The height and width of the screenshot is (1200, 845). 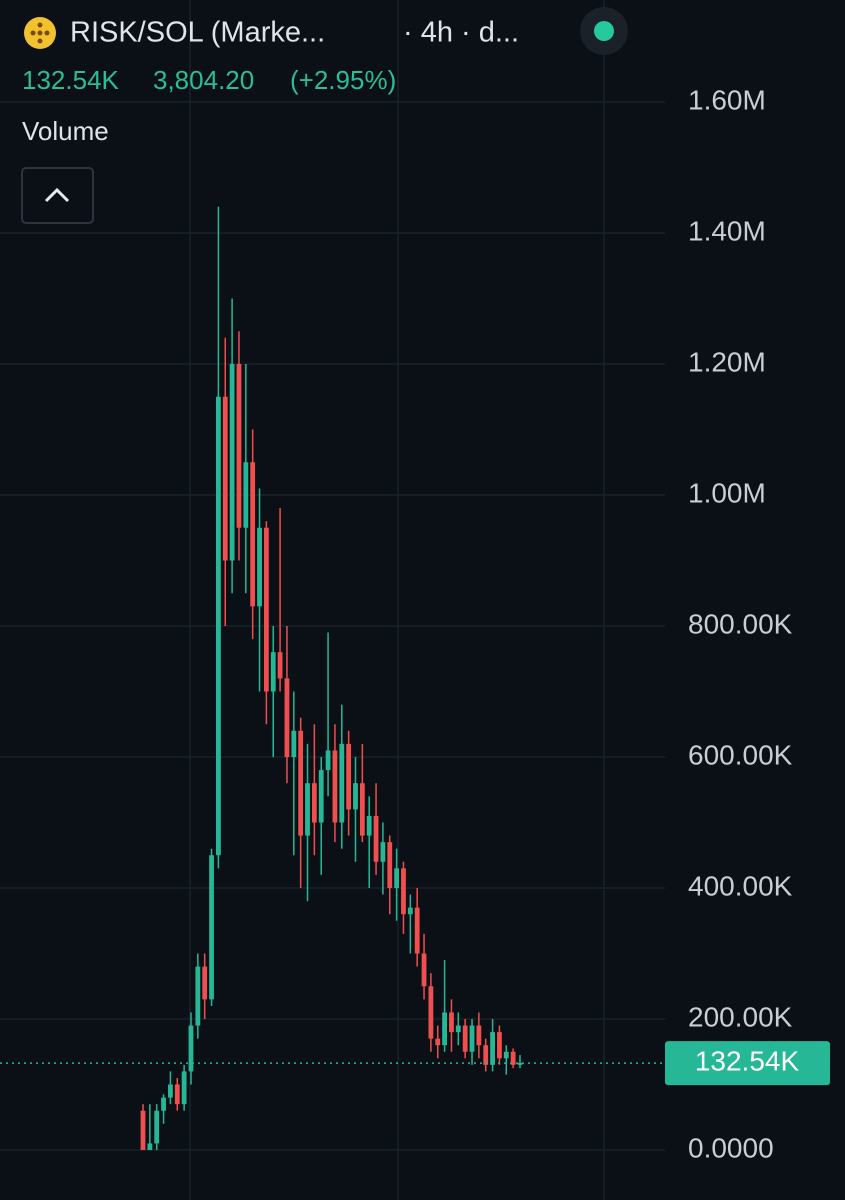 I want to click on legend-value: 3,804.20, so click(x=203, y=80).